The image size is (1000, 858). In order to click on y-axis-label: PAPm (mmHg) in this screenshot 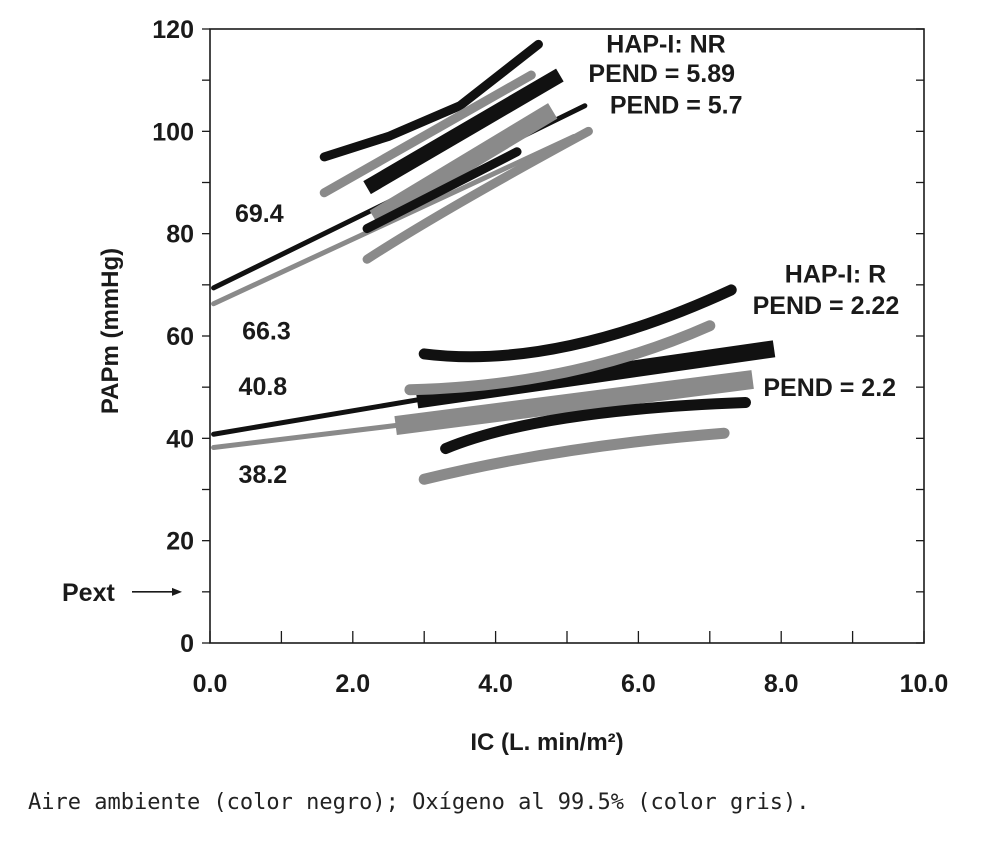, I will do `click(110, 331)`.